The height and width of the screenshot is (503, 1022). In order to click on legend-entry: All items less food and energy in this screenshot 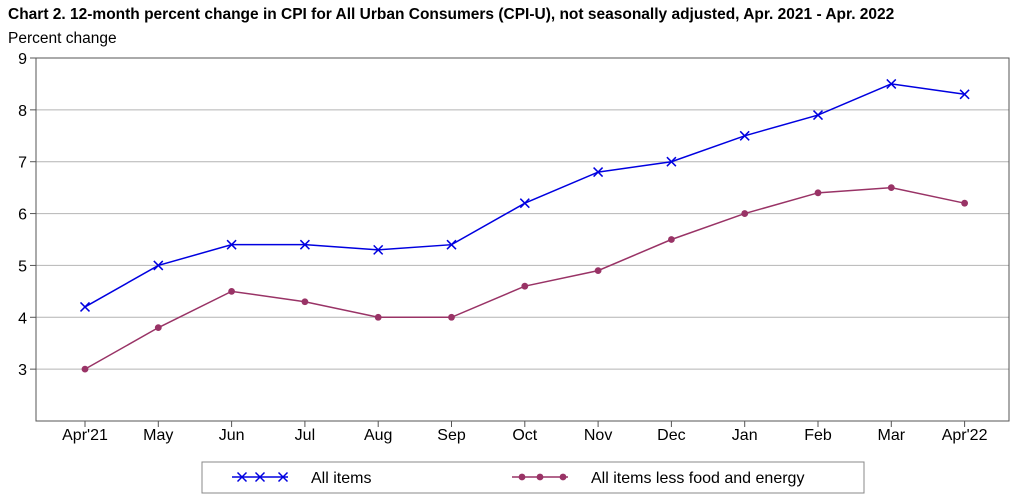, I will do `click(658, 478)`.